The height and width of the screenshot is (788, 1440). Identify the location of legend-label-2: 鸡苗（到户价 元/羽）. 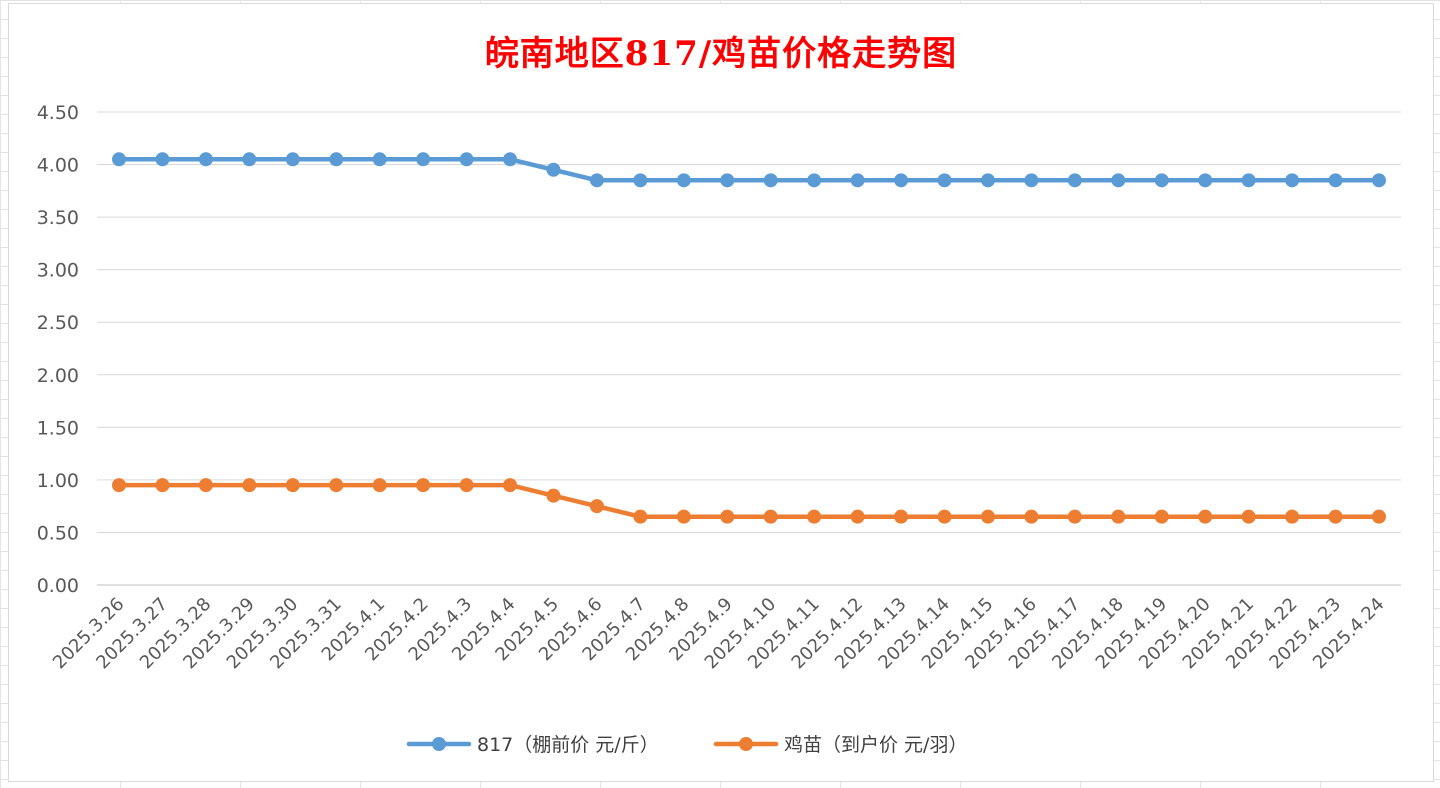
(875, 745).